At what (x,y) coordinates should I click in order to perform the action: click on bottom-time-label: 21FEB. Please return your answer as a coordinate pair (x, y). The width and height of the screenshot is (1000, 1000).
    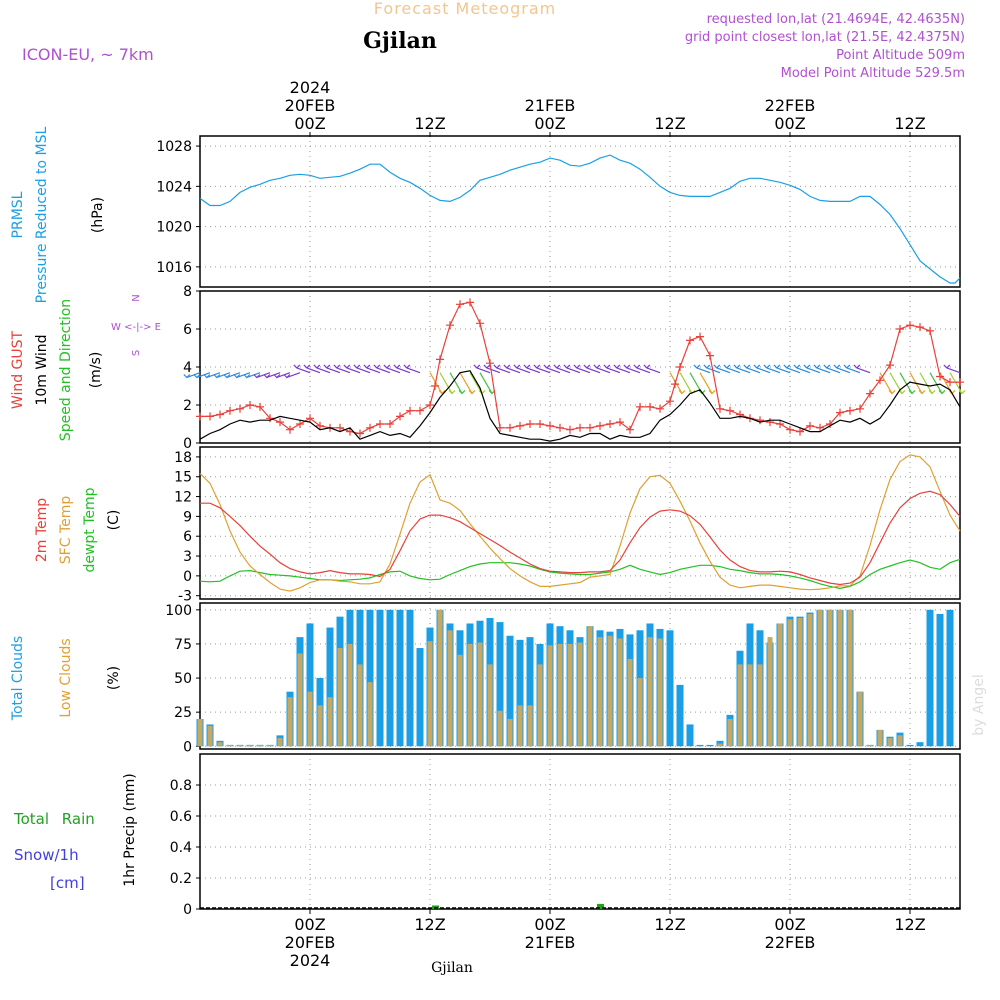
    Looking at the image, I should click on (550, 942).